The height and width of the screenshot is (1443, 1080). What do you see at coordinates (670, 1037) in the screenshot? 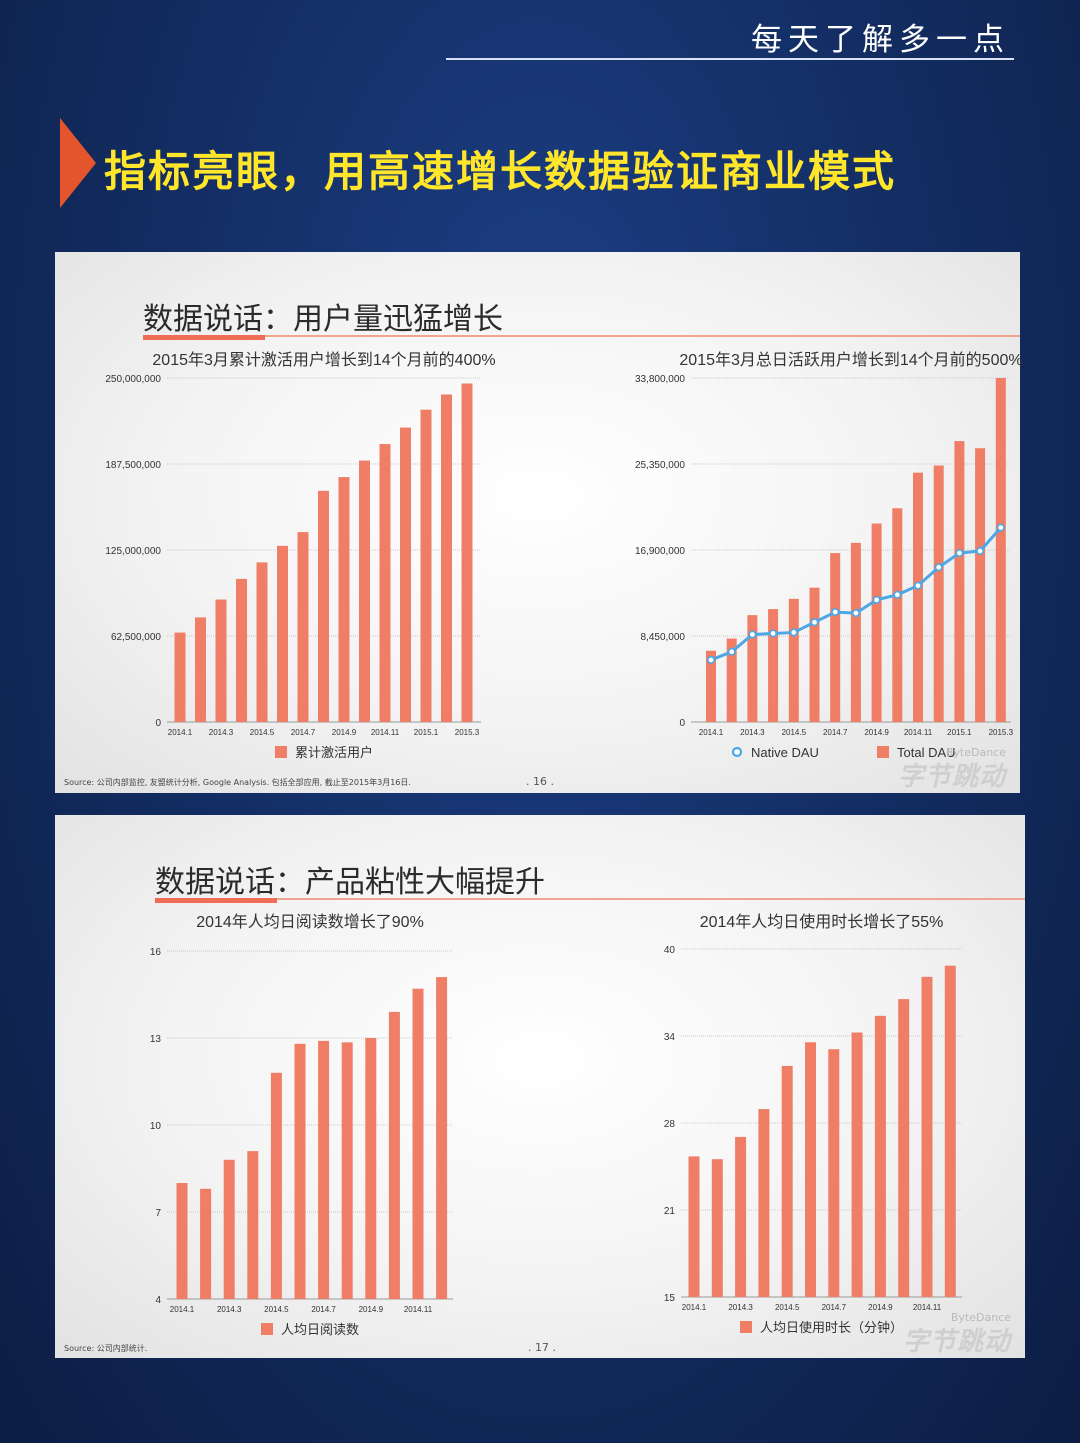
I see `y-tick-label: 34` at bounding box center [670, 1037].